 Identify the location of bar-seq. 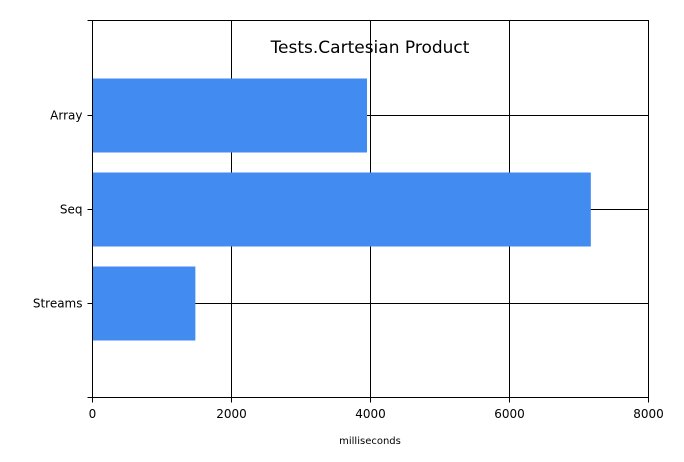
(341, 209).